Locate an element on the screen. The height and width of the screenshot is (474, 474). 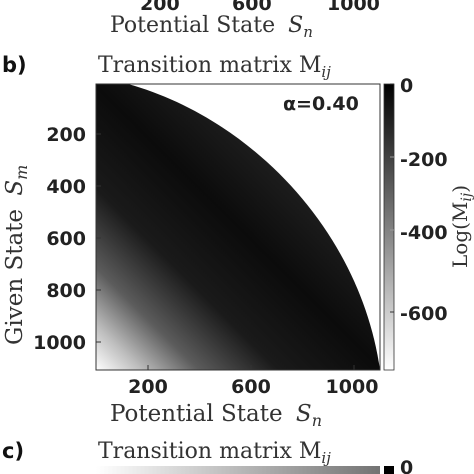
top-xlabel-text: Potential State is located at coordinates (192, 25).